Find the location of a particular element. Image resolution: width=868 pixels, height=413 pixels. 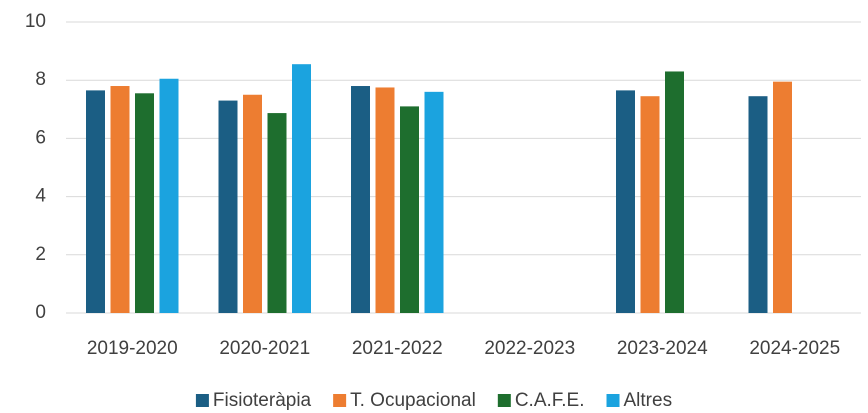

legend-label: C.A.F.E. is located at coordinates (550, 400).